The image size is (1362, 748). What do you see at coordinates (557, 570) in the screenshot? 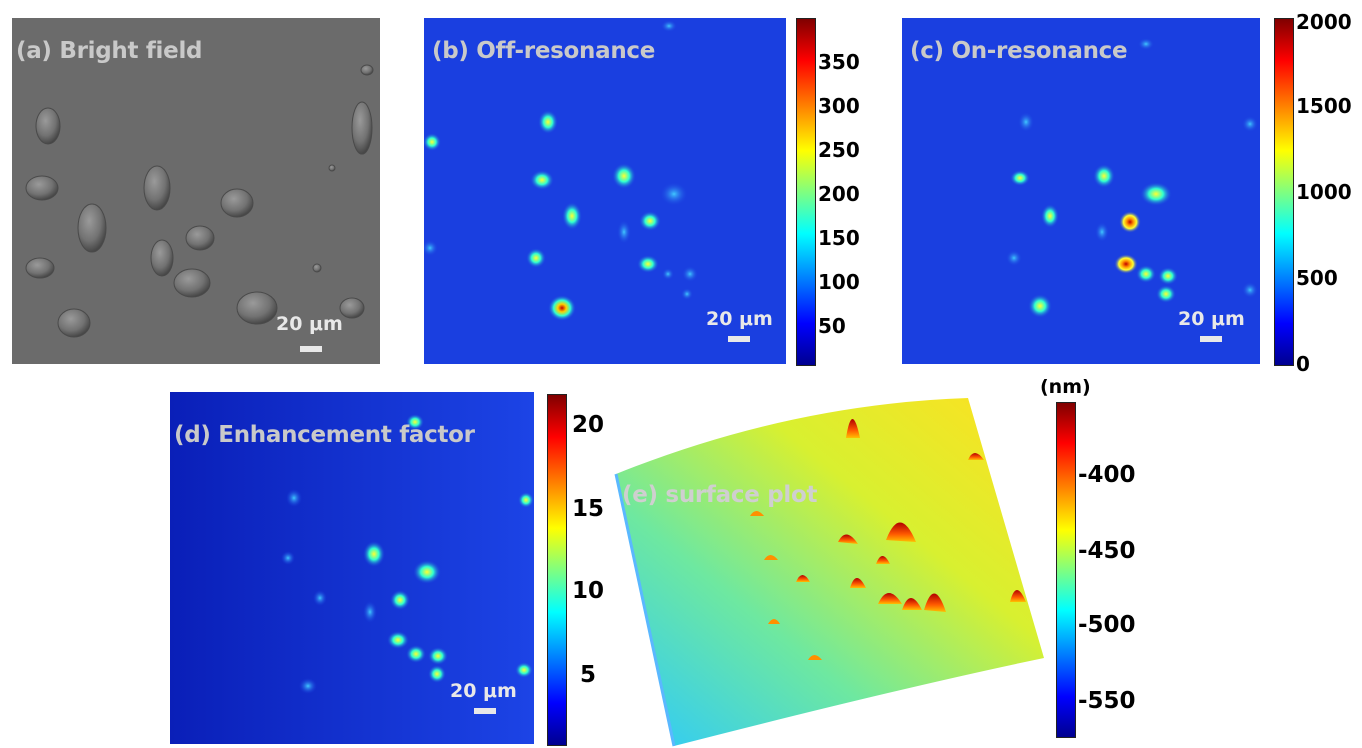
I see `enhancement-colorbar` at bounding box center [557, 570].